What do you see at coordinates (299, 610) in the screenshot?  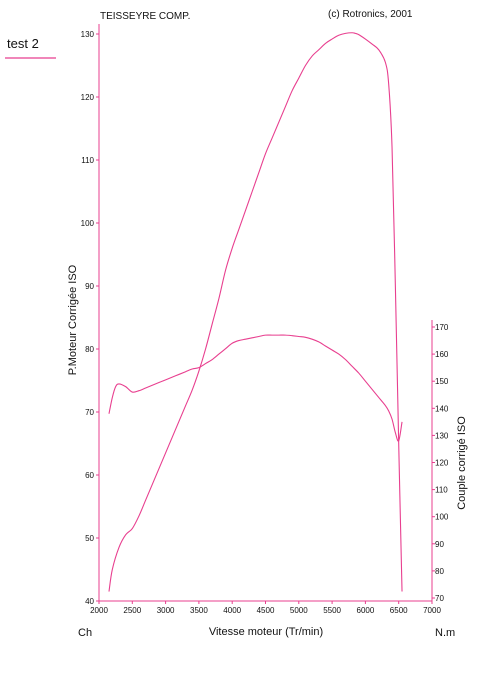 I see `x-tick-label: 5000` at bounding box center [299, 610].